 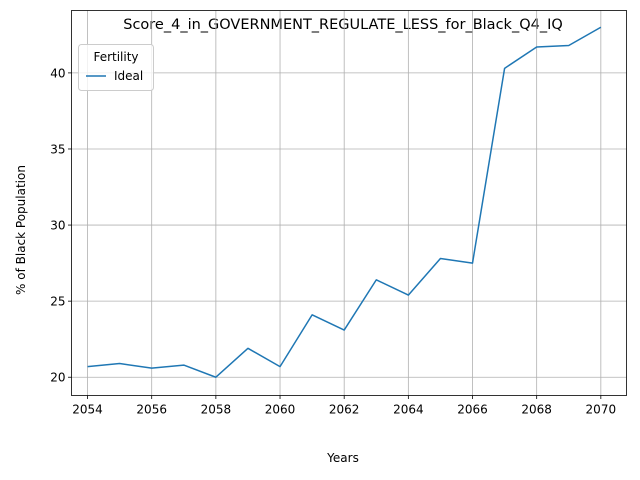 I want to click on y-tick-label: 25, so click(x=57, y=302).